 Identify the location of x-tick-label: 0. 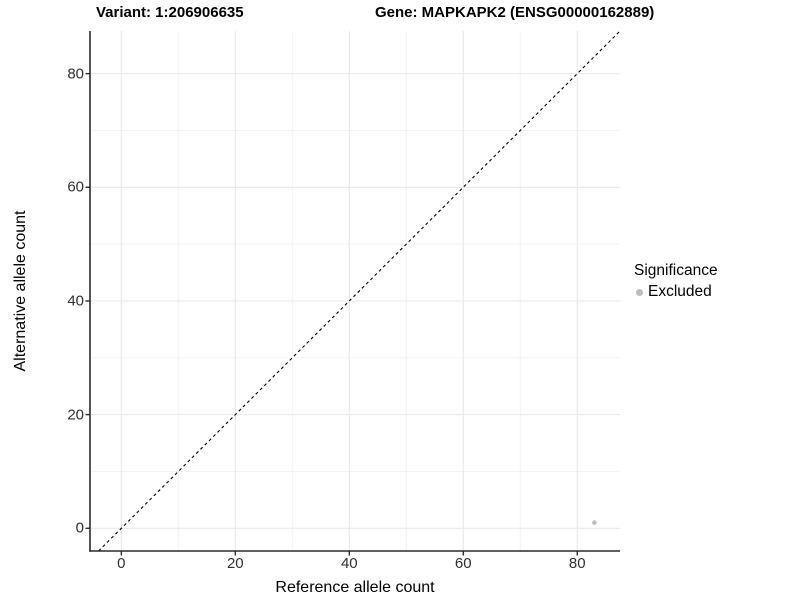
(121, 563).